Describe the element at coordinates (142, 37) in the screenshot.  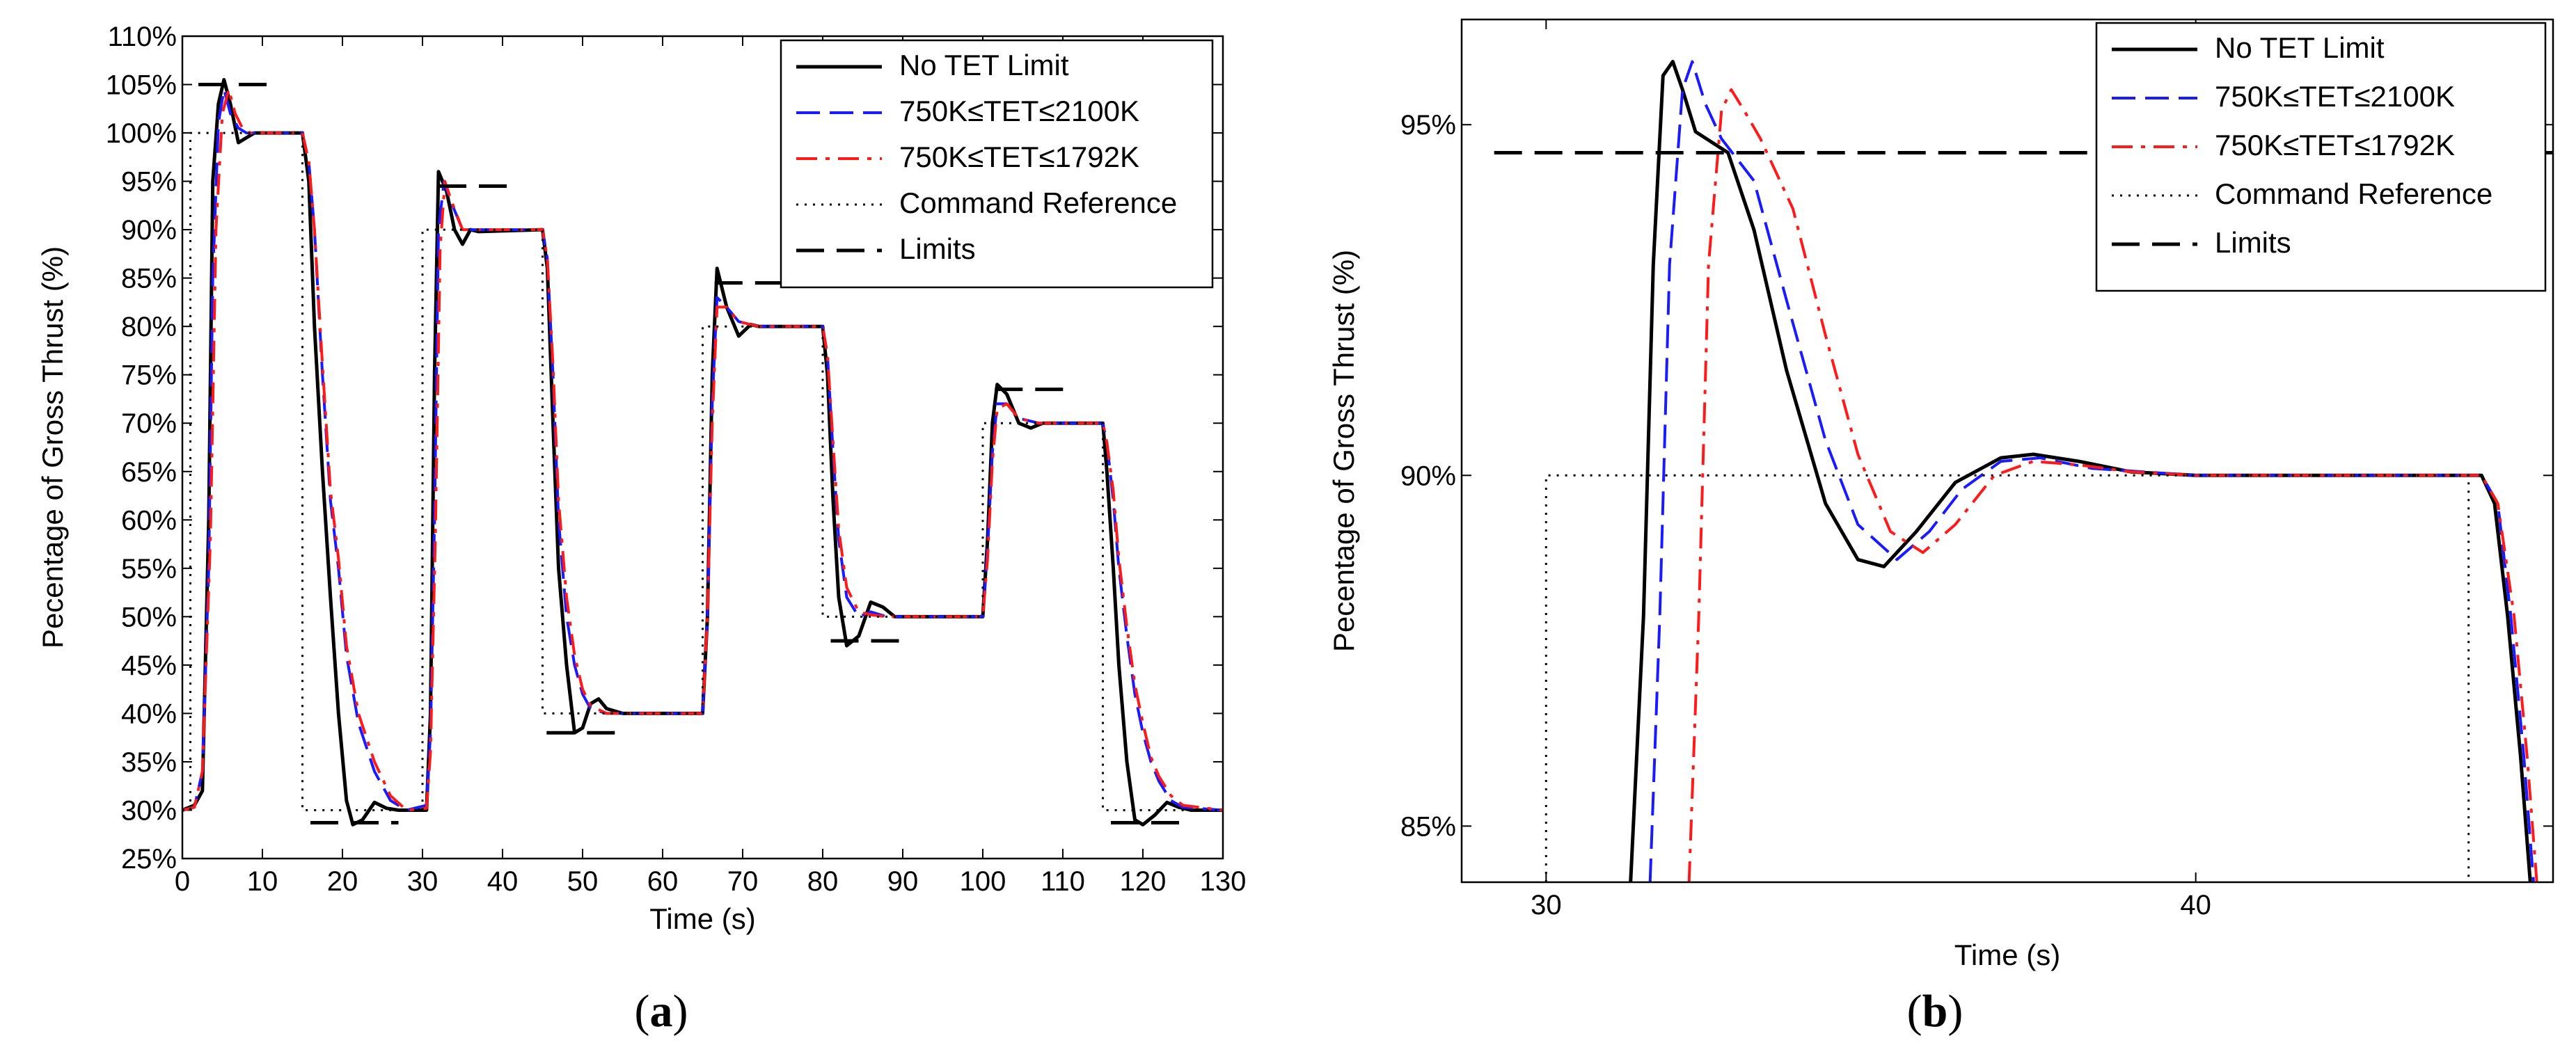
I see `y-tick-label: 110%` at that location.